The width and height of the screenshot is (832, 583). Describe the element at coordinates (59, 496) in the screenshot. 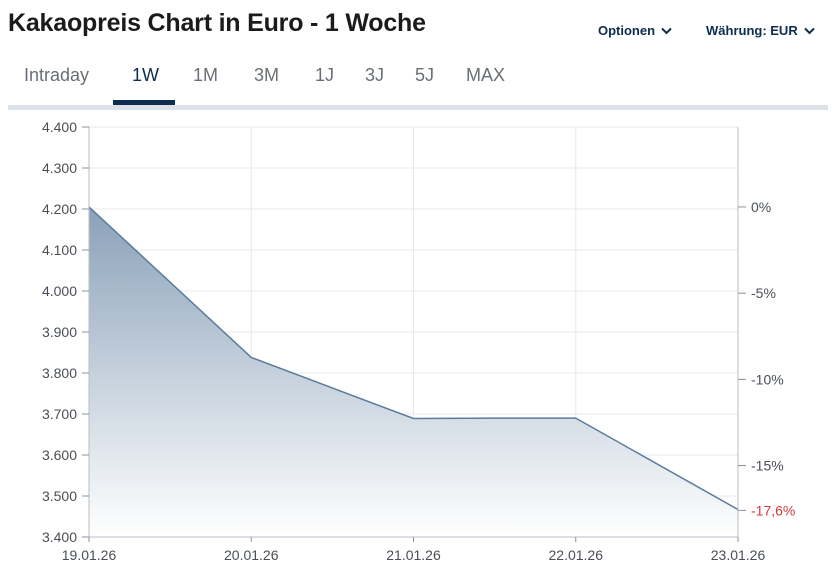

I see `y-tick-label: 3.500` at that location.